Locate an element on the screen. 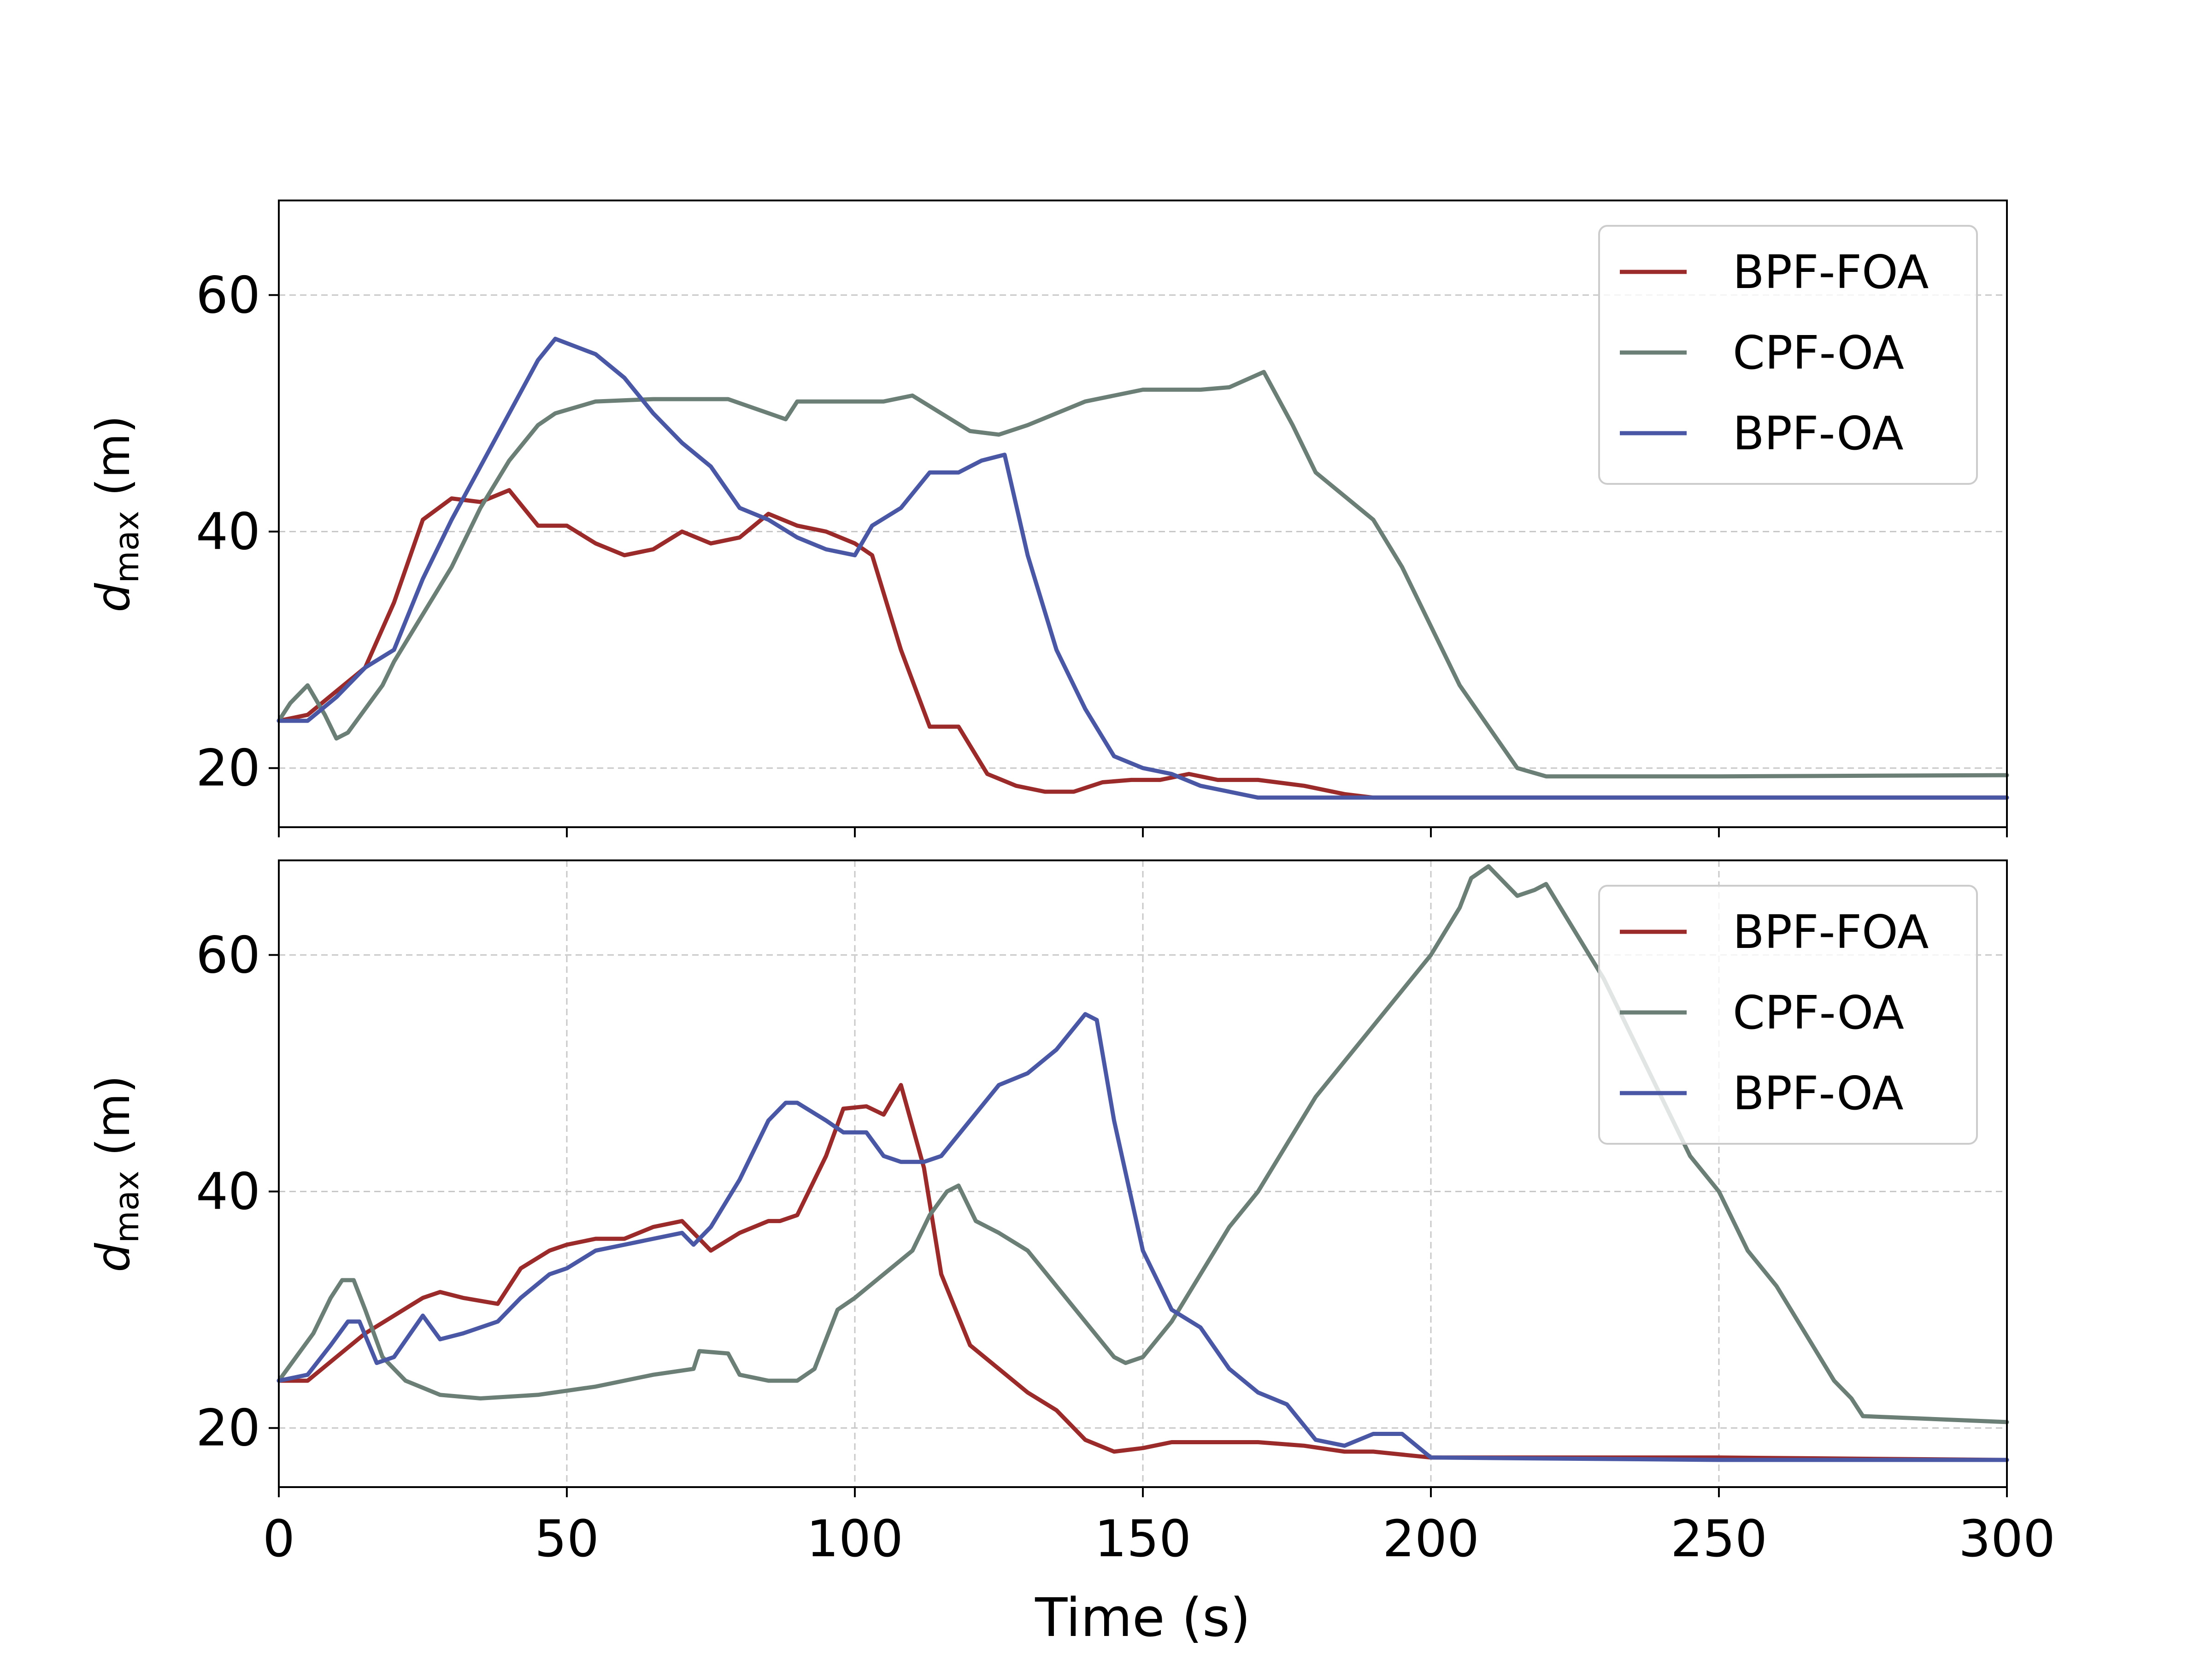  bottom-legend-label-bpf-oa: BPF-OA is located at coordinates (1818, 1093).